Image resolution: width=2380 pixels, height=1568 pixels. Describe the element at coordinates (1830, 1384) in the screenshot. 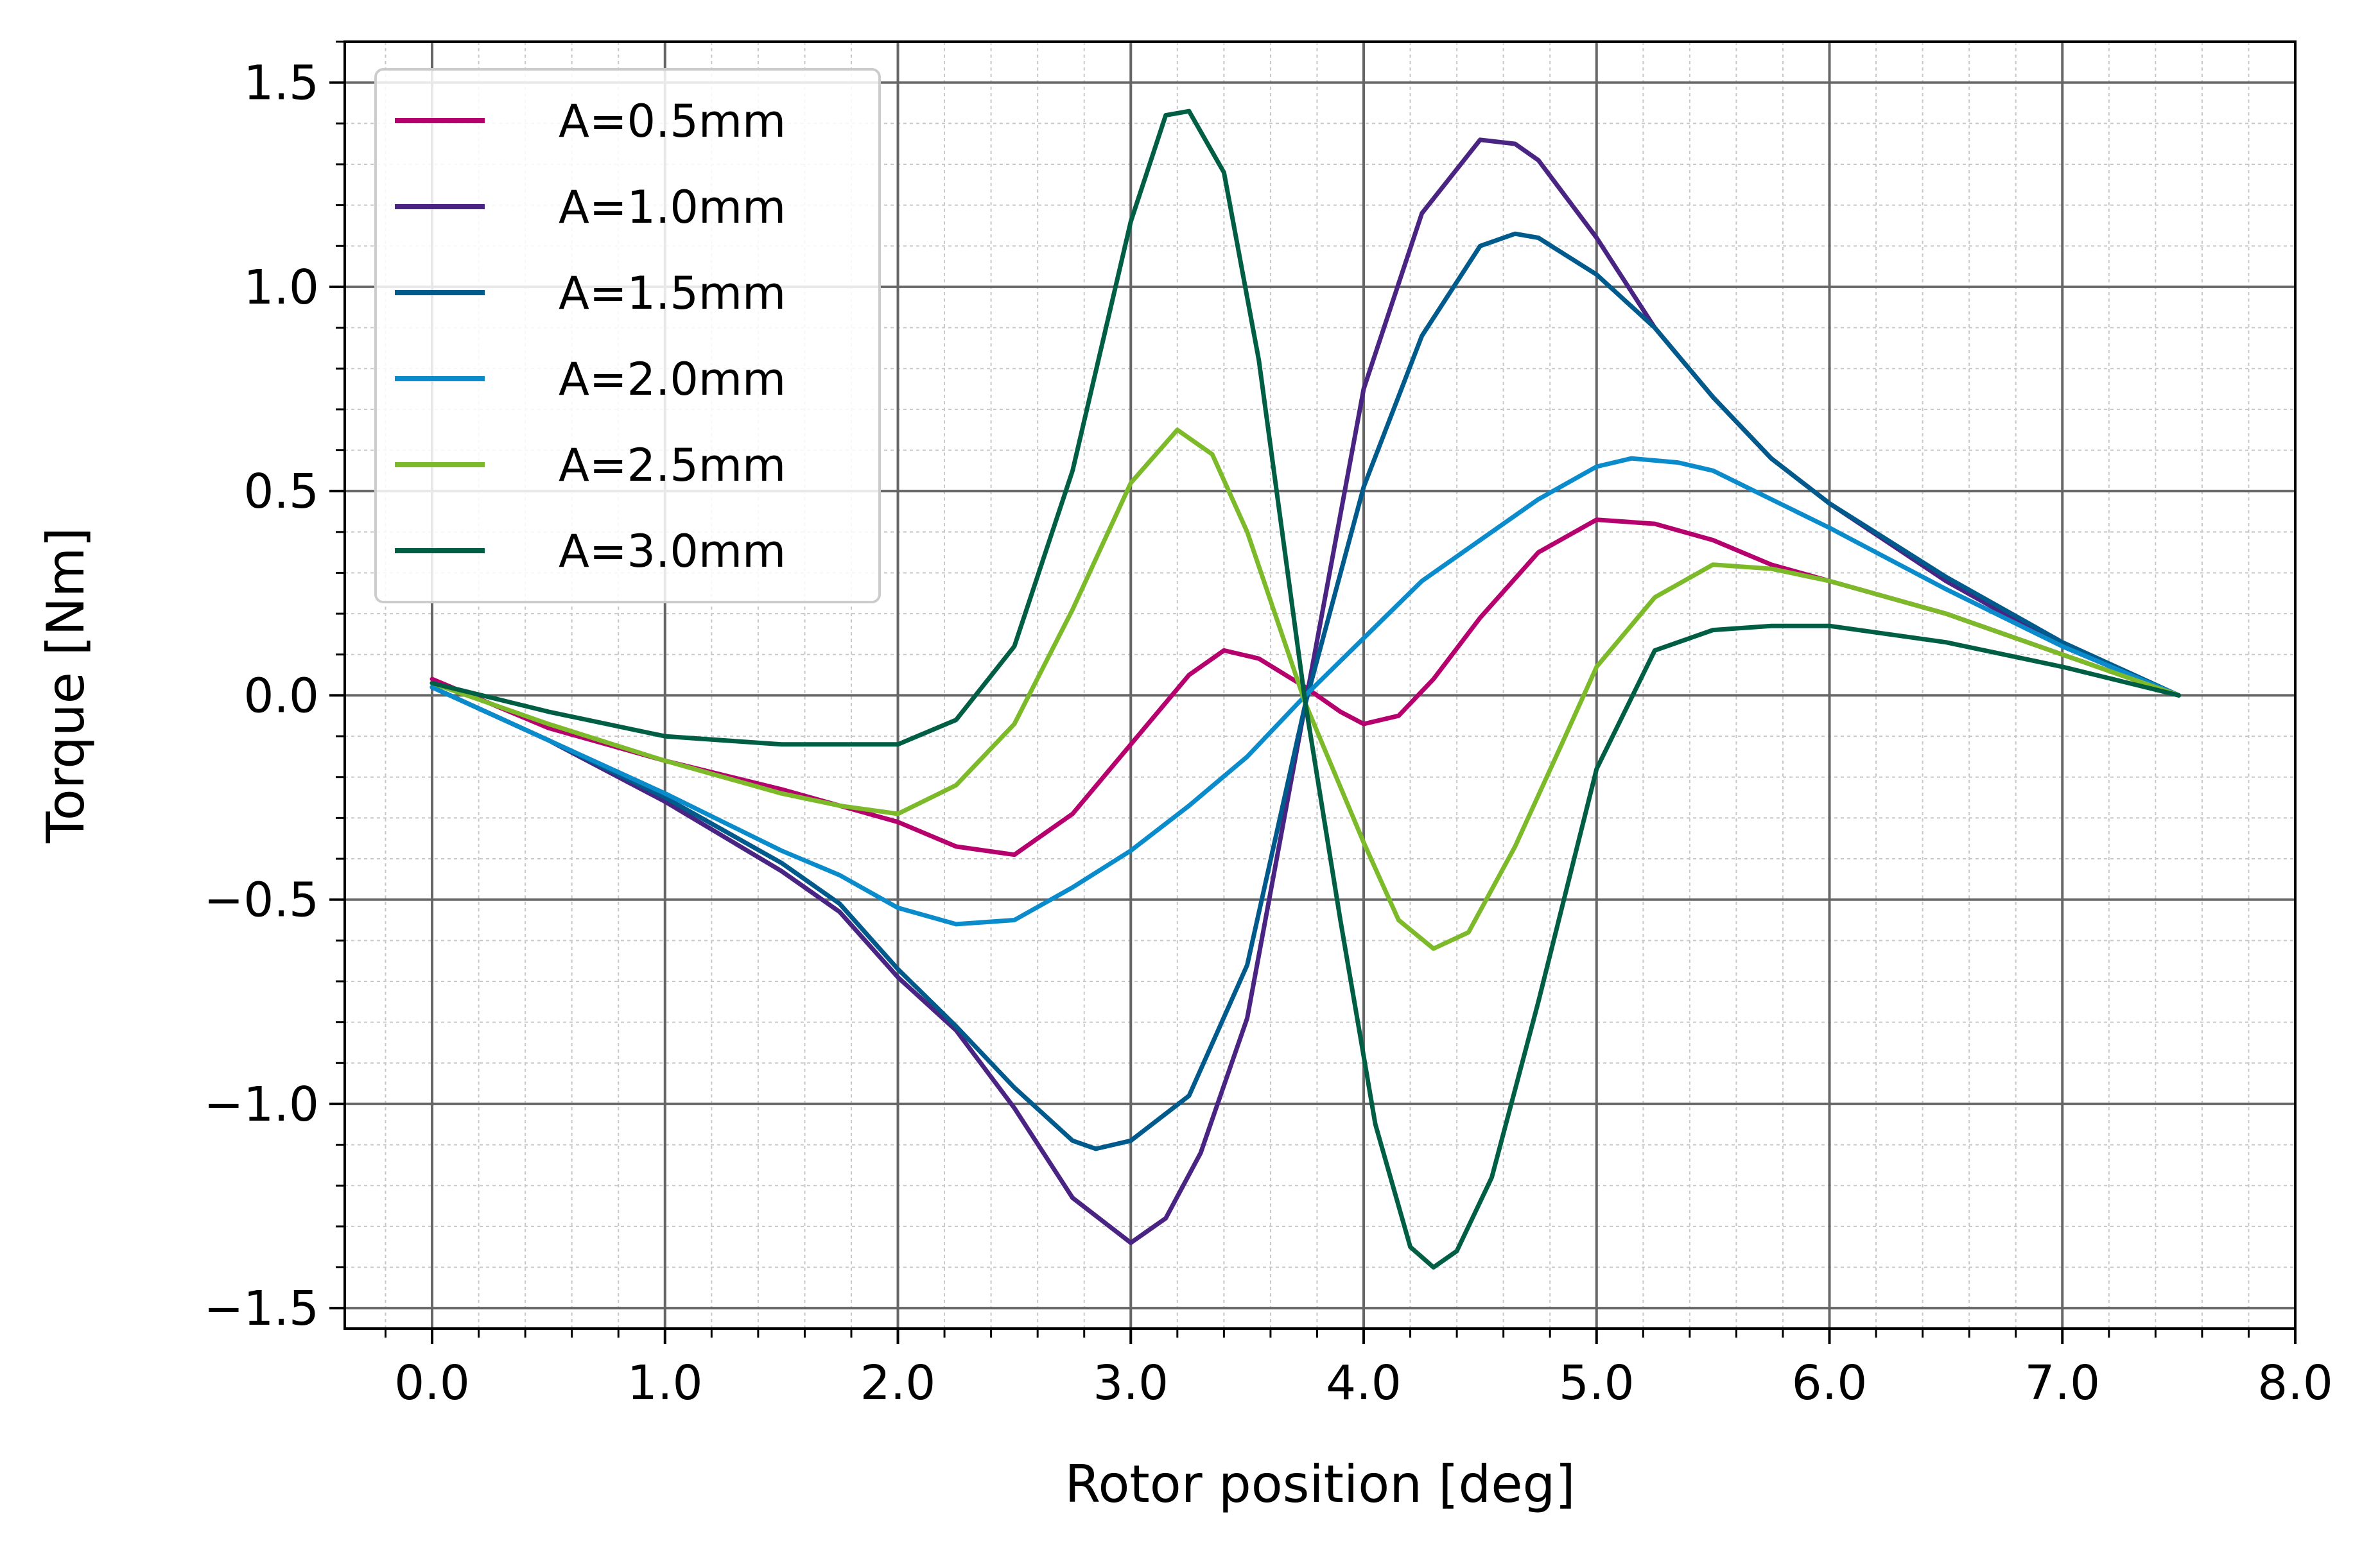

I see `x-tick-label: 6.0` at that location.